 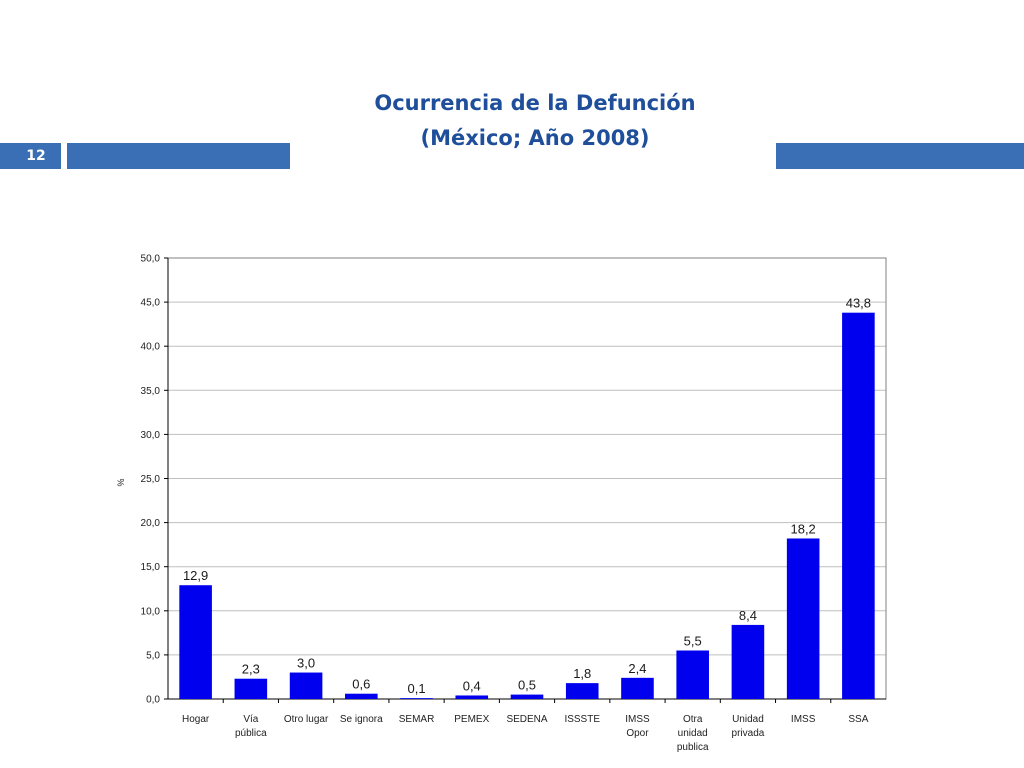 What do you see at coordinates (361, 684) in the screenshot?
I see `data-label: 0,6` at bounding box center [361, 684].